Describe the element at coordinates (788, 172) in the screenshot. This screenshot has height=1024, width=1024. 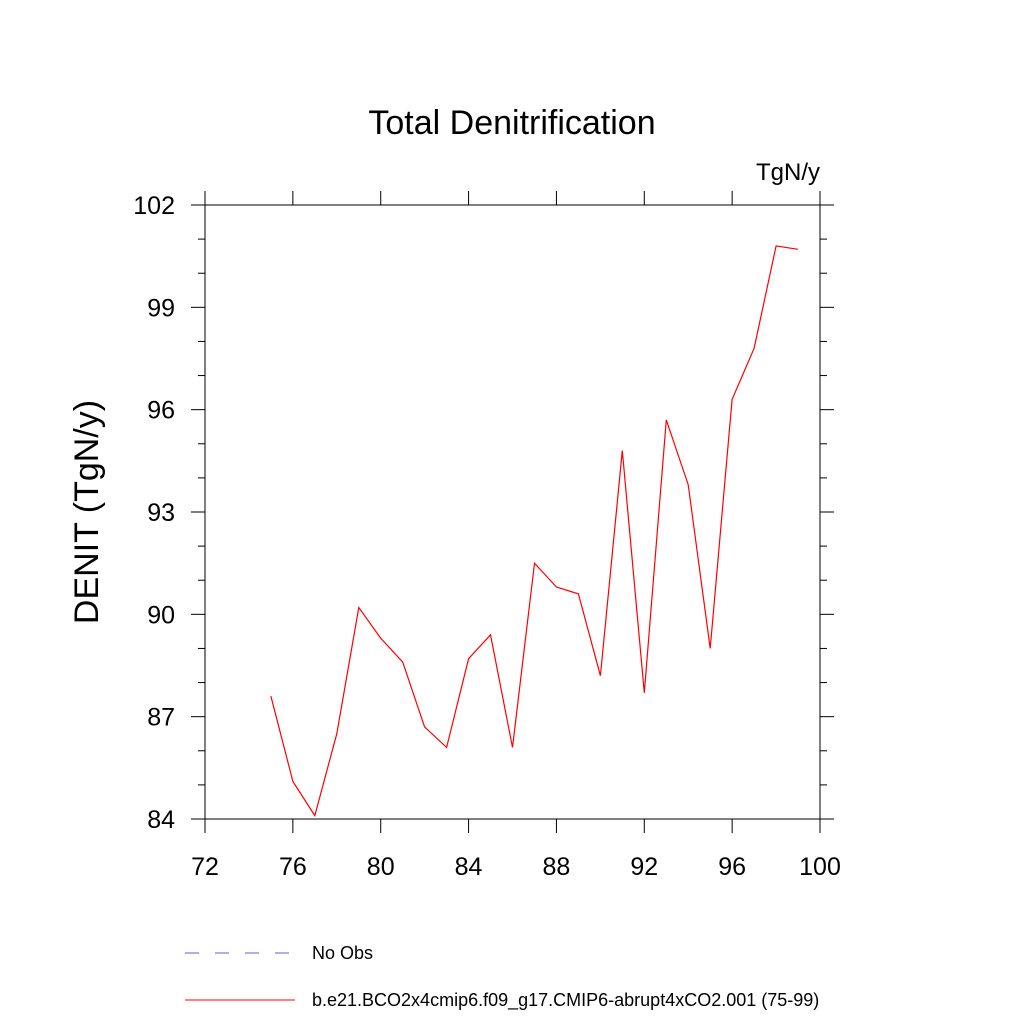
I see `units-label: TgN/y` at that location.